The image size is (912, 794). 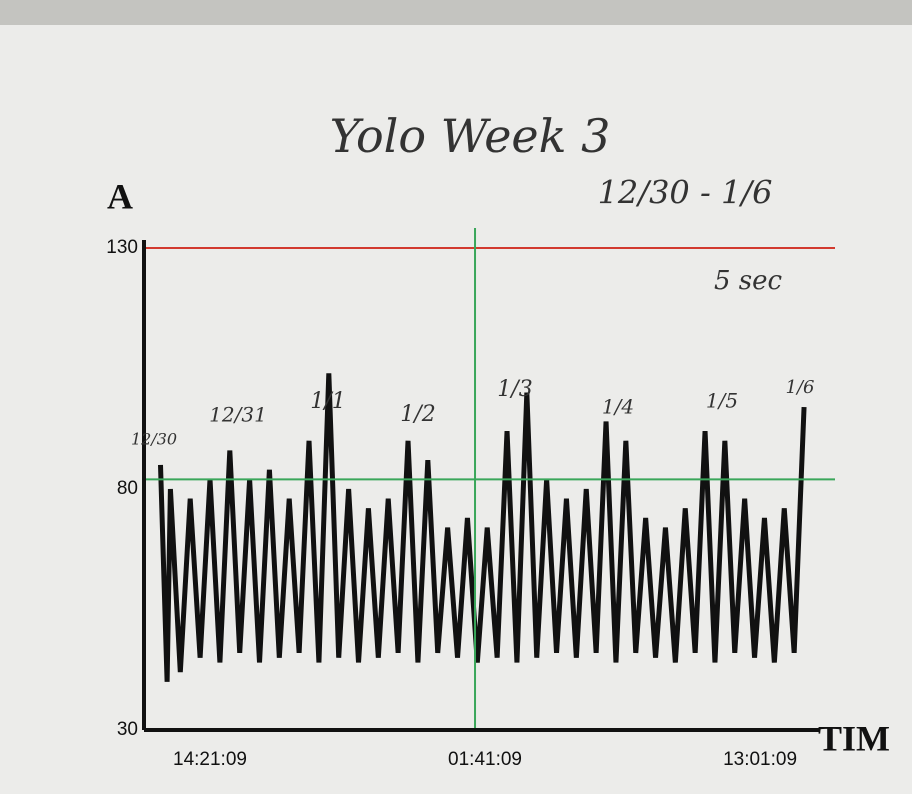 What do you see at coordinates (327, 401) in the screenshot?
I see `annotation: 1/1` at bounding box center [327, 401].